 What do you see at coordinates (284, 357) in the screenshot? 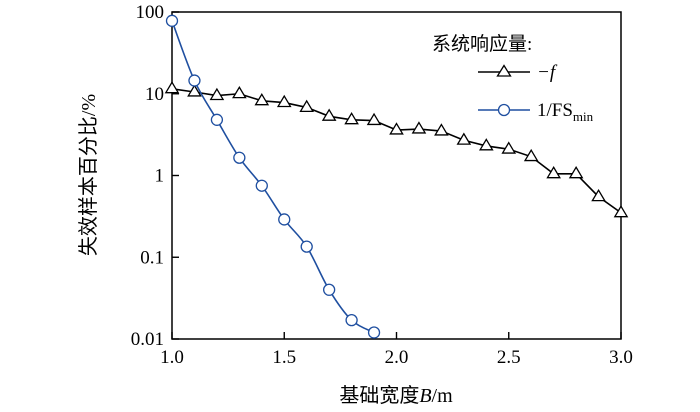
I see `x-tick-label: 1.5` at bounding box center [284, 357].